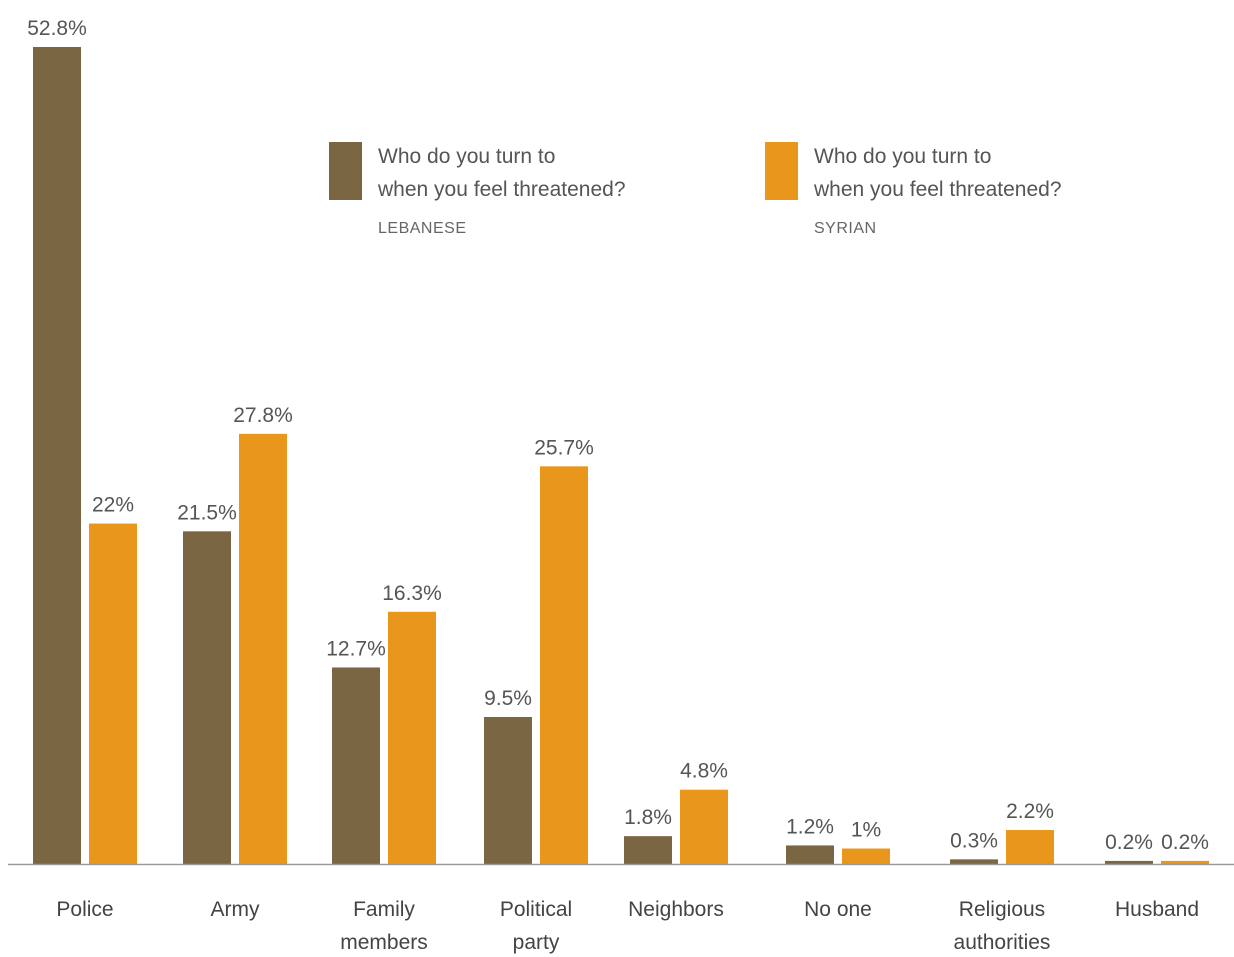  Describe the element at coordinates (1002, 926) in the screenshot. I see `category-label-6: Religious authorities` at that location.